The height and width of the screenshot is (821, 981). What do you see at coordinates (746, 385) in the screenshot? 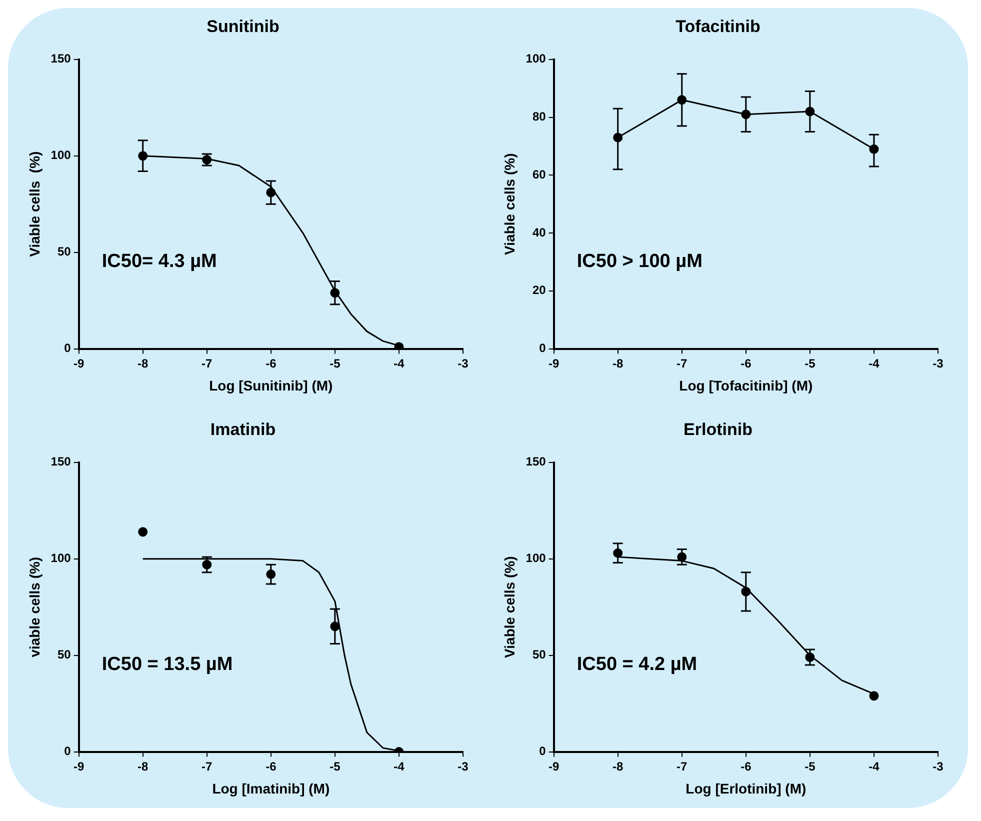
I see `x-axis-title: Log [Tofacitinib] (M)` at bounding box center [746, 385].